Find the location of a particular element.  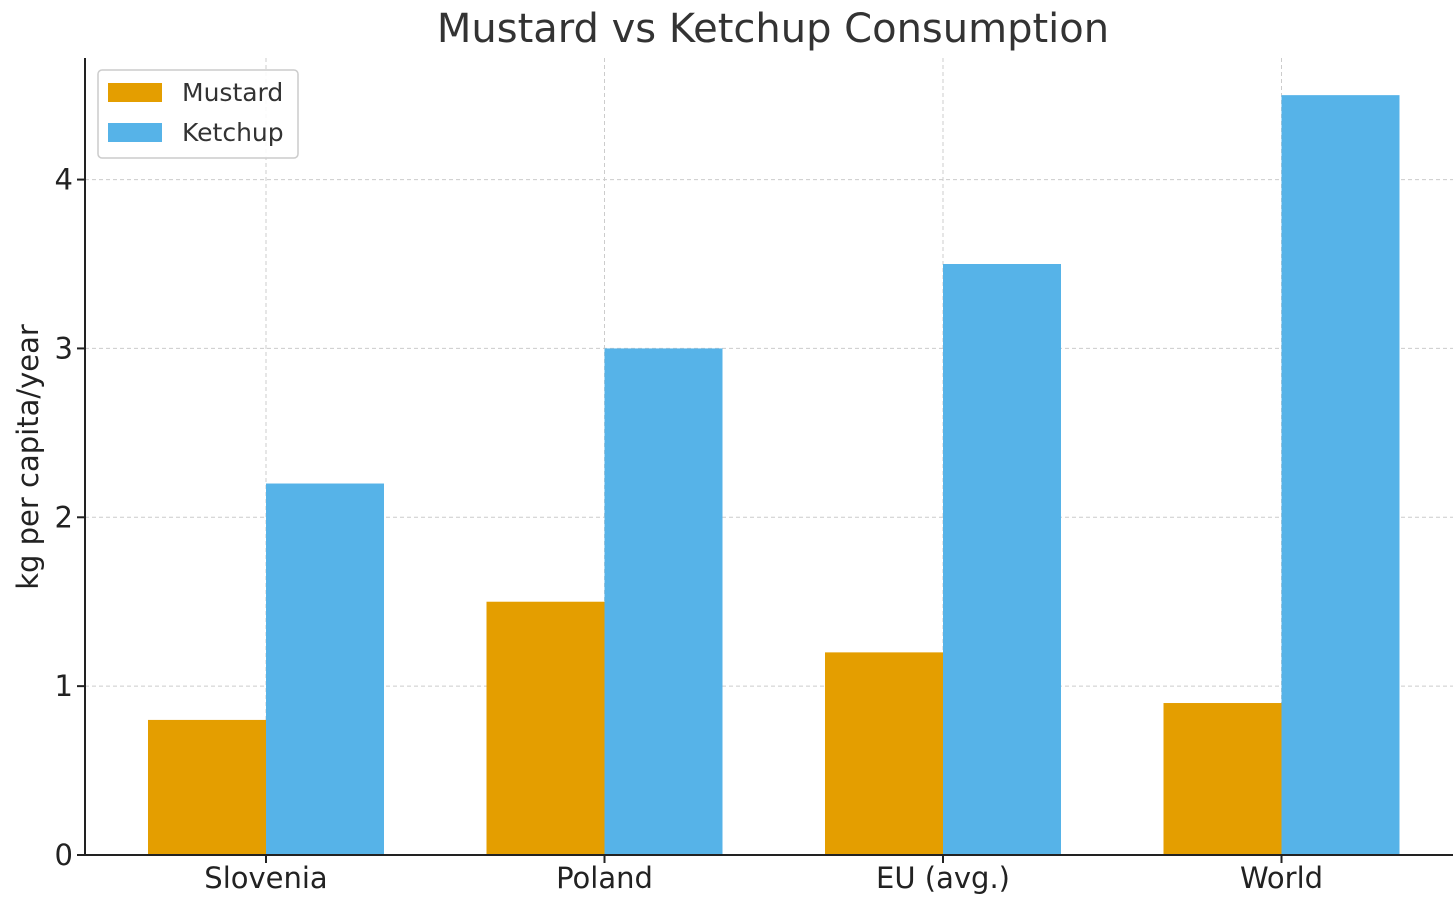

x-tick-label: Poland is located at coordinates (604, 878).